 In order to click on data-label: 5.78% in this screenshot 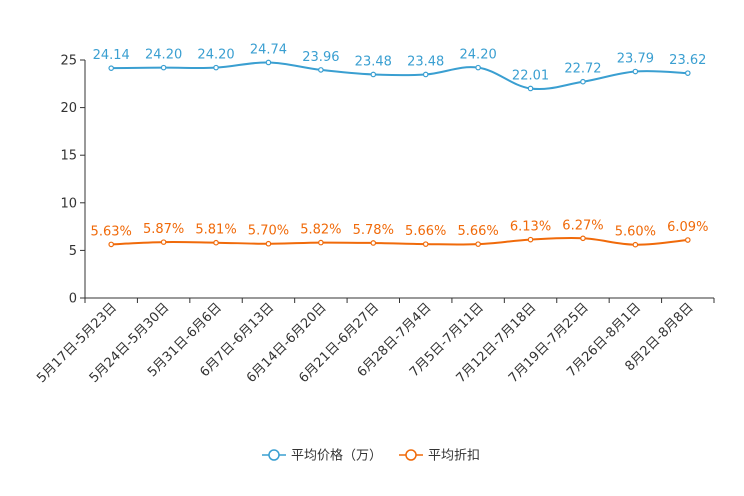, I will do `click(373, 230)`.